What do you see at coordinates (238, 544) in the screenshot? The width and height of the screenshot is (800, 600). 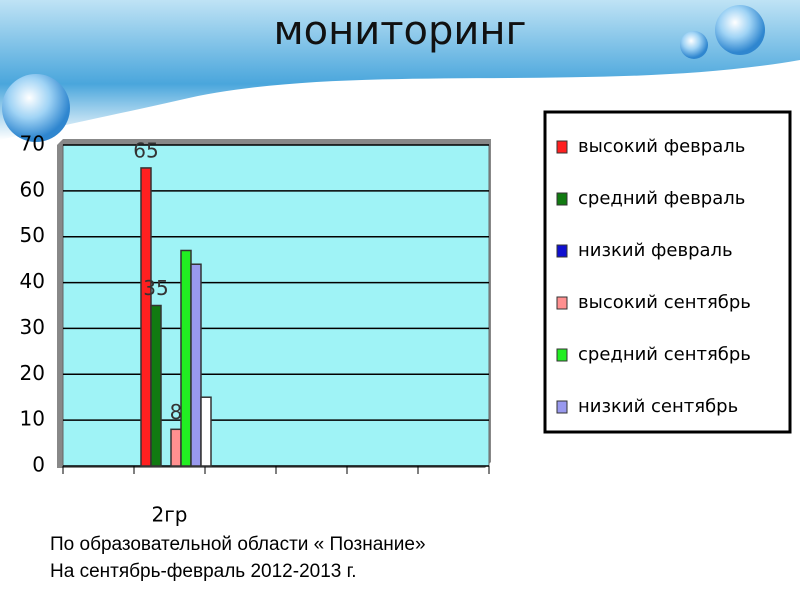 I see `footer-line: По образовательной области « Познание»` at bounding box center [238, 544].